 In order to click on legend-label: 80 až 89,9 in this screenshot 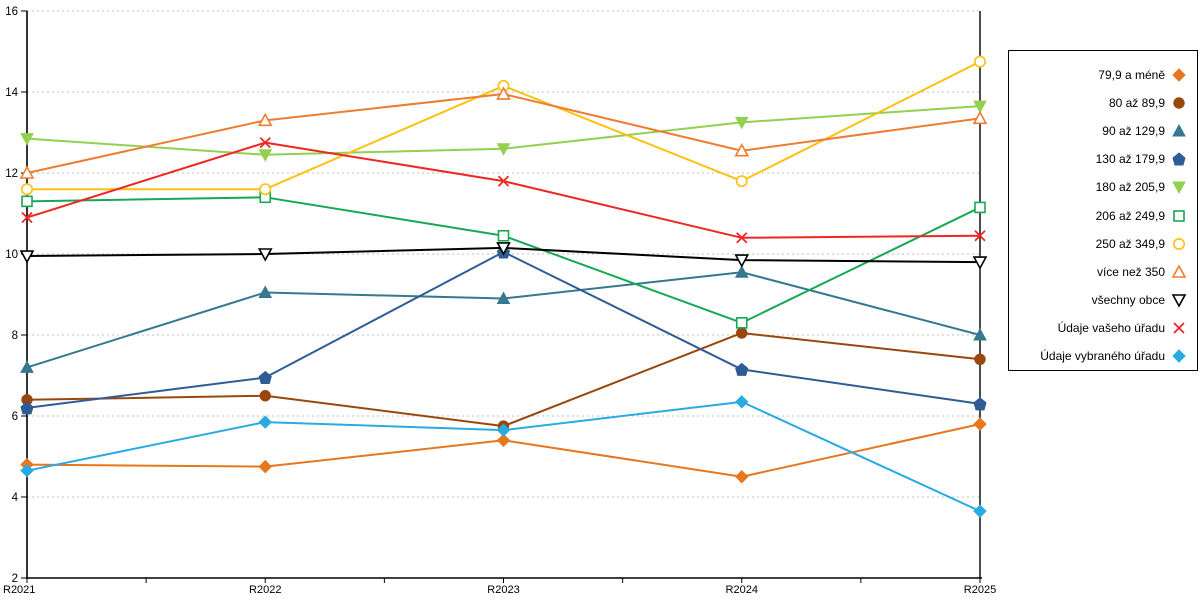, I will do `click(1136, 103)`.